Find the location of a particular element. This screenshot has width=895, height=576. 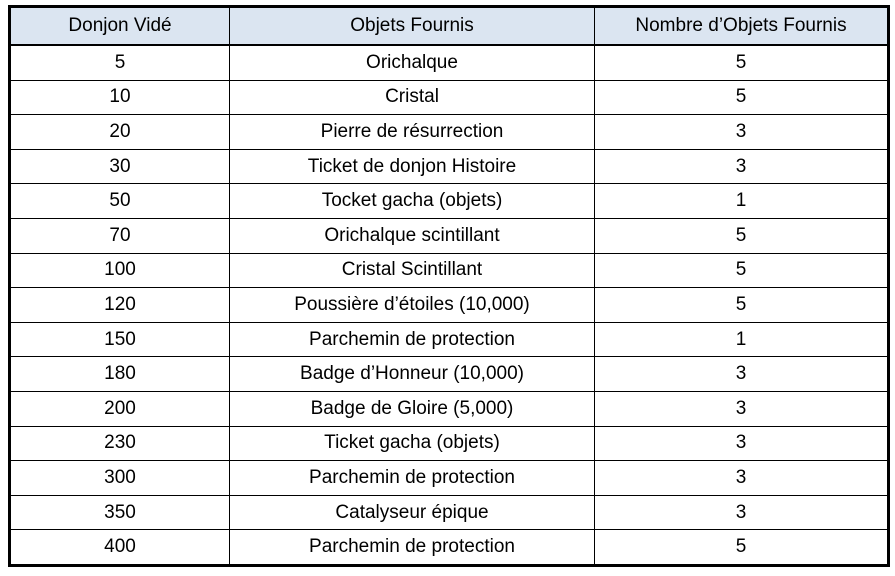

table-row: 230 Ticket gacha (objets) 3 is located at coordinates (449, 443).